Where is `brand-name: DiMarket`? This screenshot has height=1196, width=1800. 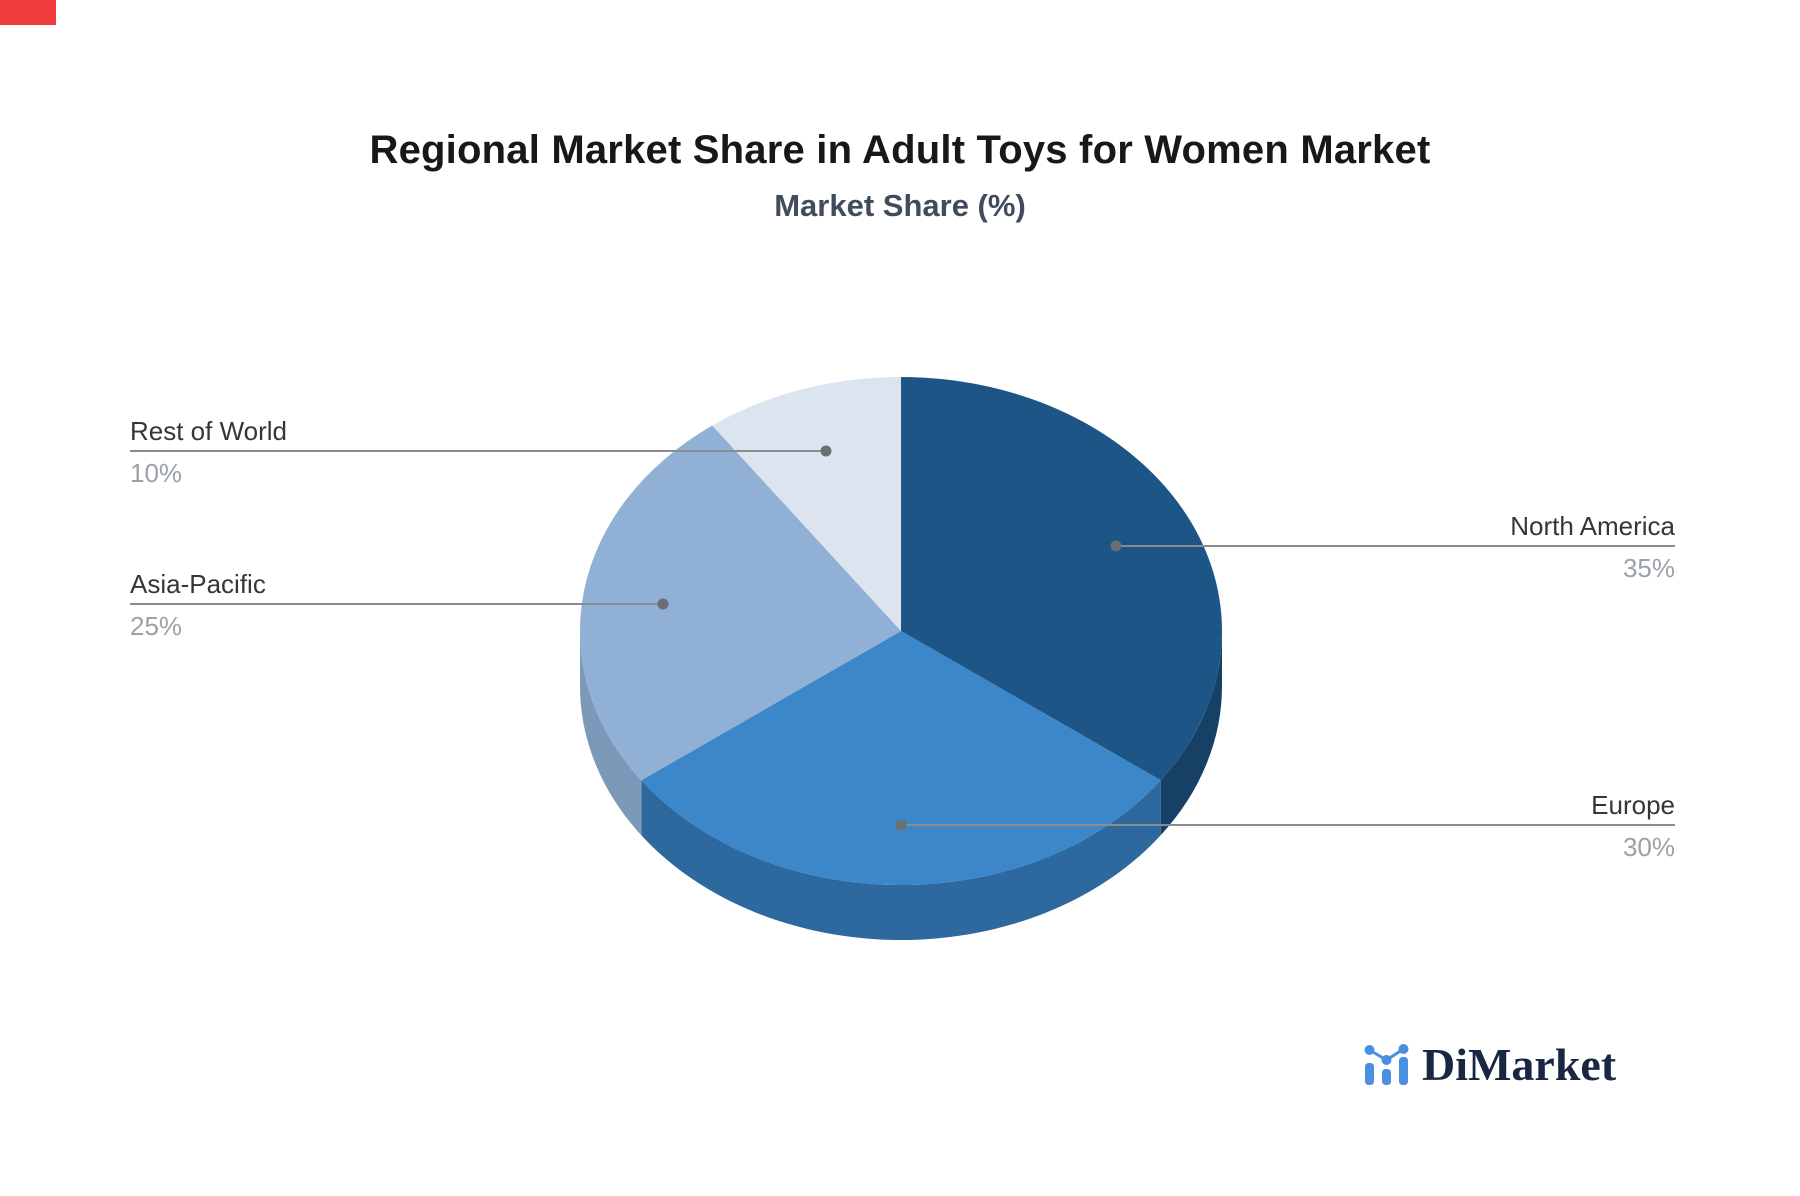 brand-name: DiMarket is located at coordinates (1519, 1064).